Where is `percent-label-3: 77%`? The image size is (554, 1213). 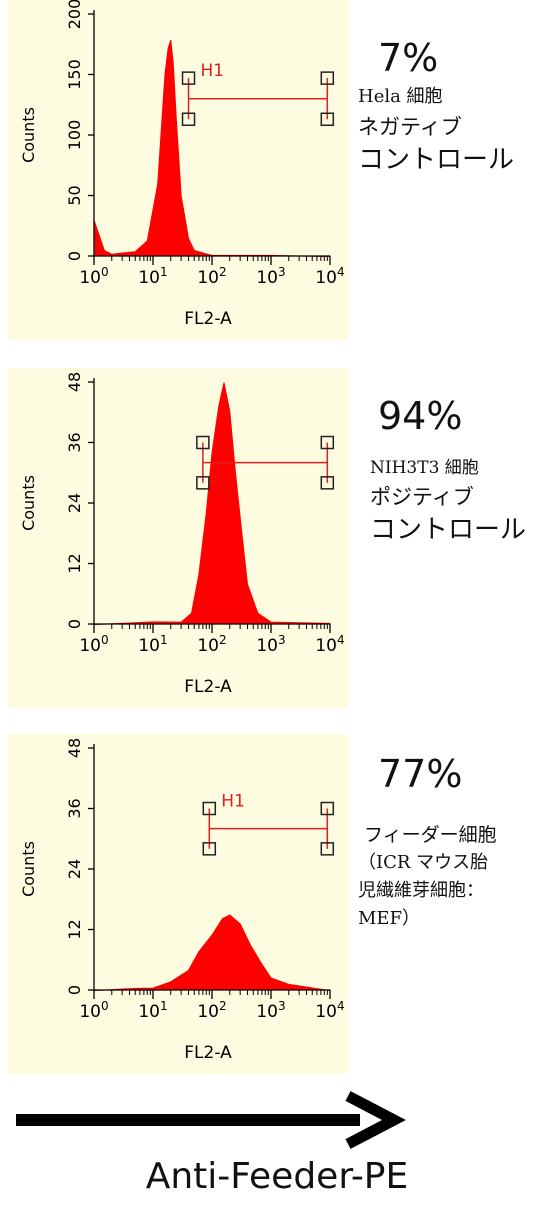 percent-label-3: 77% is located at coordinates (420, 774).